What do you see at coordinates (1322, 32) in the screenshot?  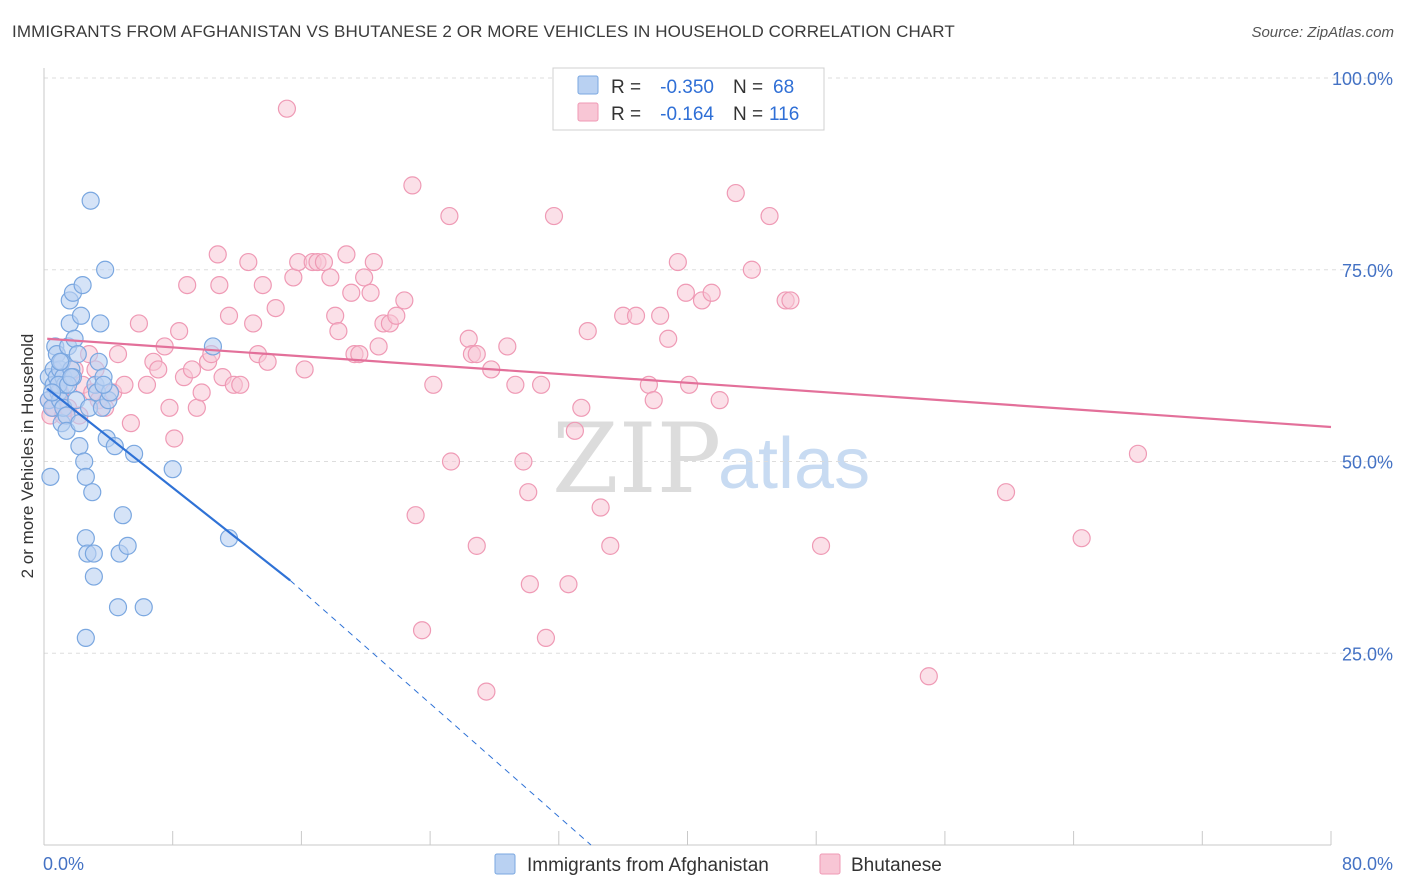 I see `chart-source: Source: ZipAtlas.com` at bounding box center [1322, 32].